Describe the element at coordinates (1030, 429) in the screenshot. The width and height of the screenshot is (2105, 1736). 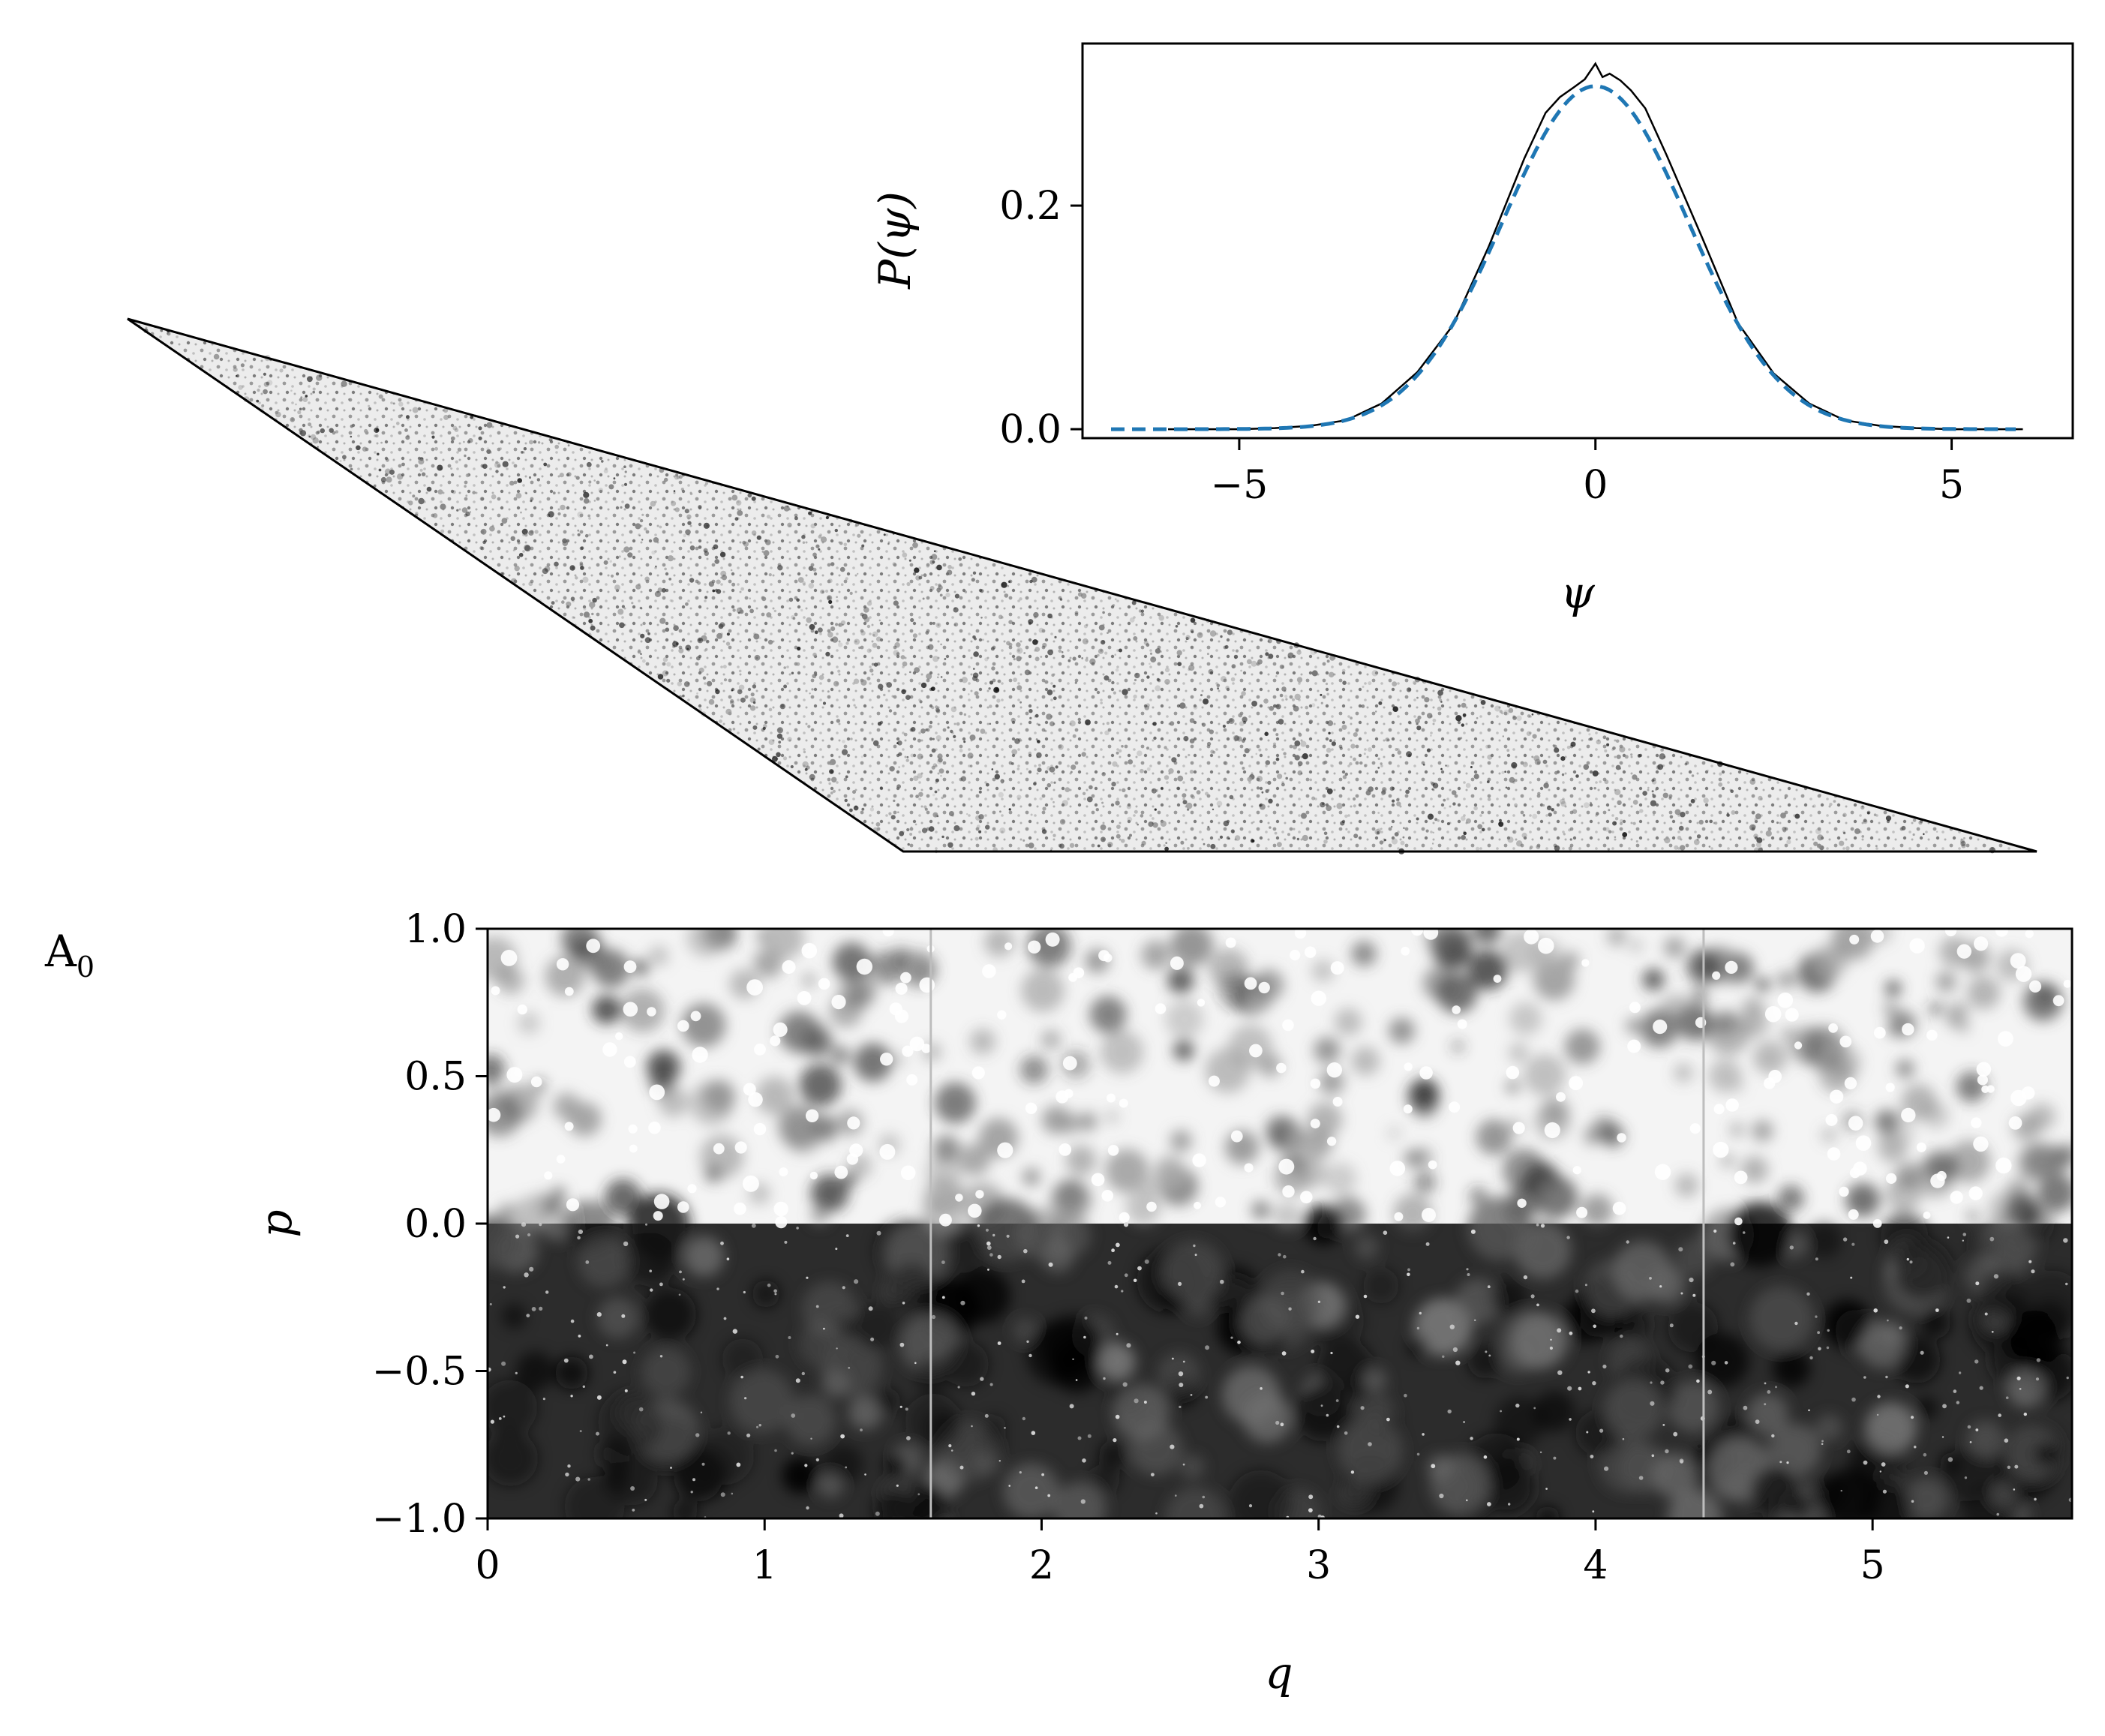
I see `inset-y-tick-label: 0.0` at that location.